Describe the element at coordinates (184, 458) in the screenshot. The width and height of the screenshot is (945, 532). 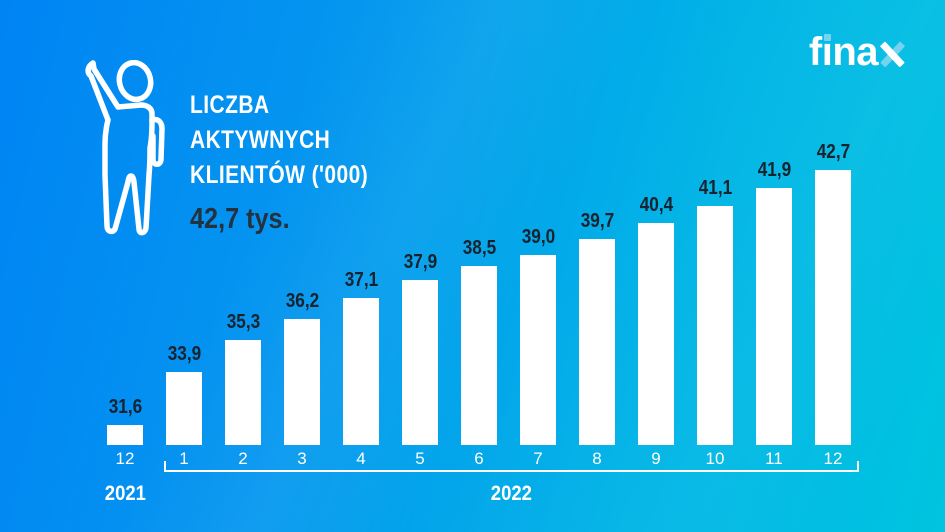
I see `x-axis-month-label: 1` at that location.